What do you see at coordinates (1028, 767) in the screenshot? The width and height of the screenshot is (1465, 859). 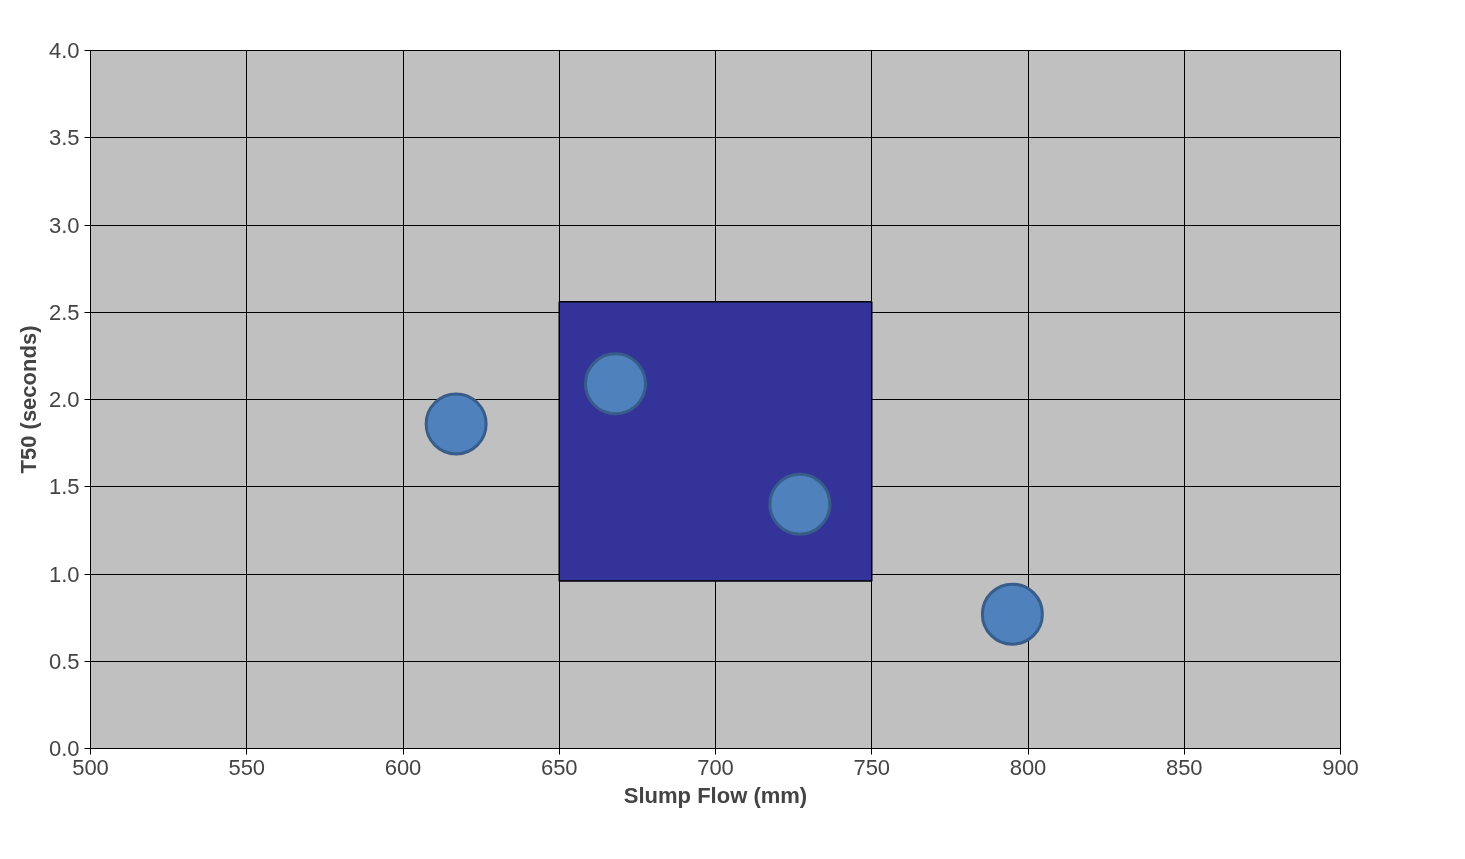 I see `x-tick-label: 800` at bounding box center [1028, 767].